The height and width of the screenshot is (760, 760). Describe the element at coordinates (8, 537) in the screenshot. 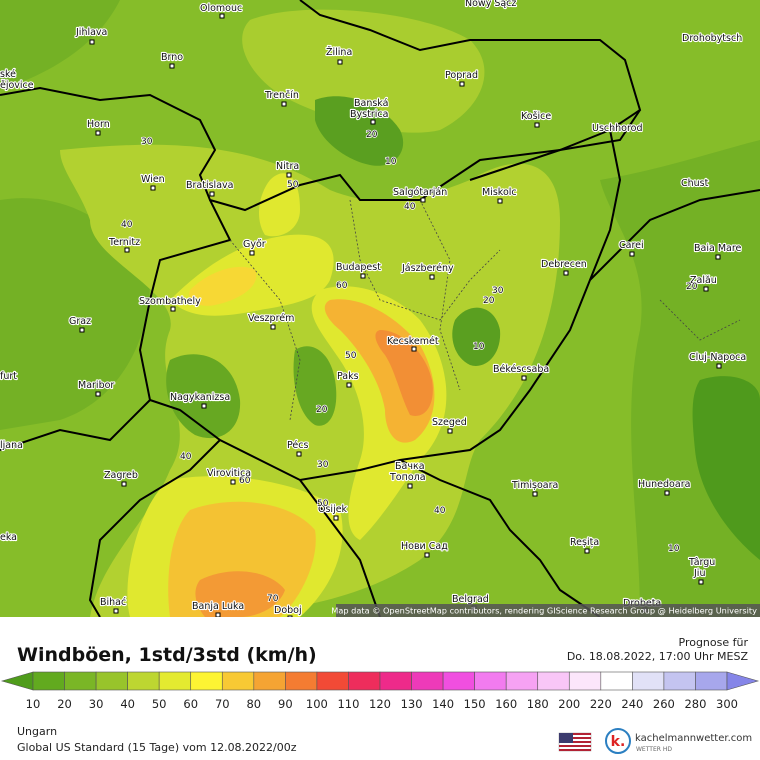

I see `city-label: eka` at that location.